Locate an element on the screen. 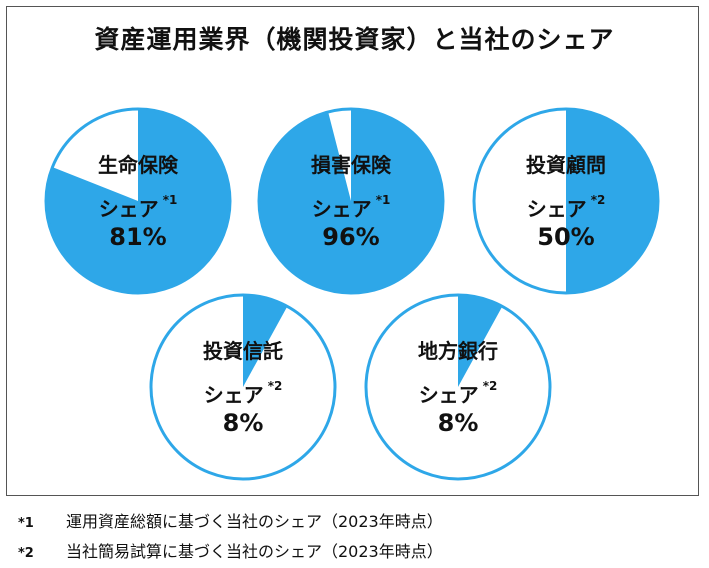 The image size is (709, 568). pie-label-group: 損害保険 シェア *1 96% is located at coordinates (351, 200).